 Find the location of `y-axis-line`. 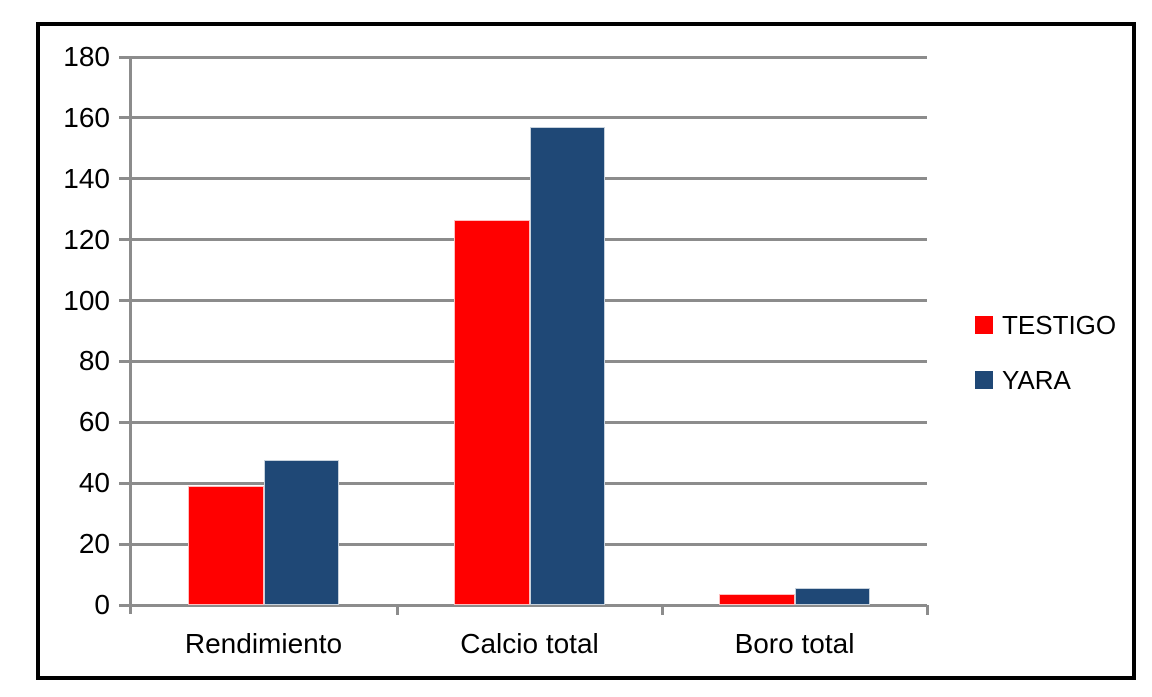

y-axis-line is located at coordinates (130, 335).